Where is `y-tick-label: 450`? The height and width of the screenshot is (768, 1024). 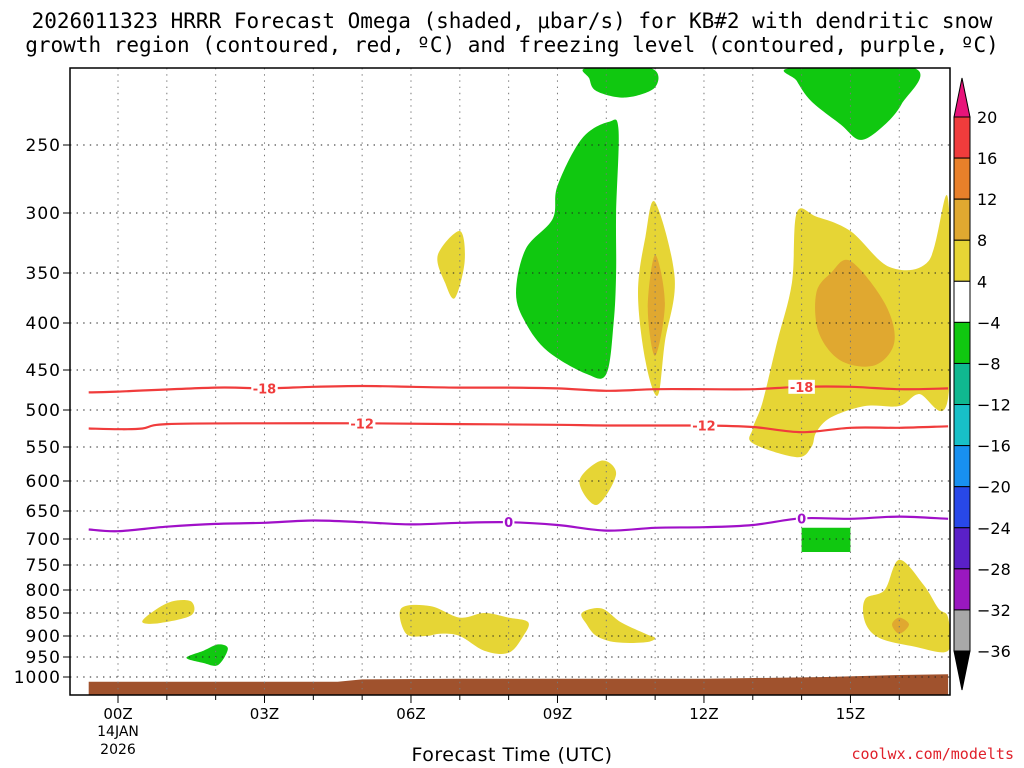 y-tick-label: 450 is located at coordinates (43, 371).